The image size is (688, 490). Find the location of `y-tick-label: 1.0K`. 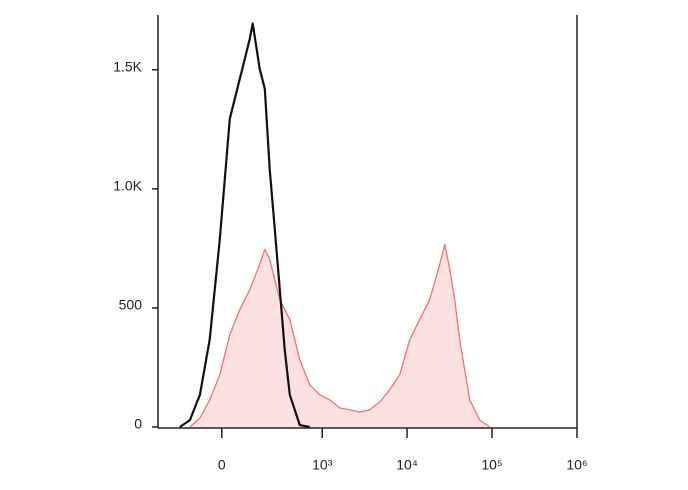

y-tick-label: 1.0K is located at coordinates (127, 186).